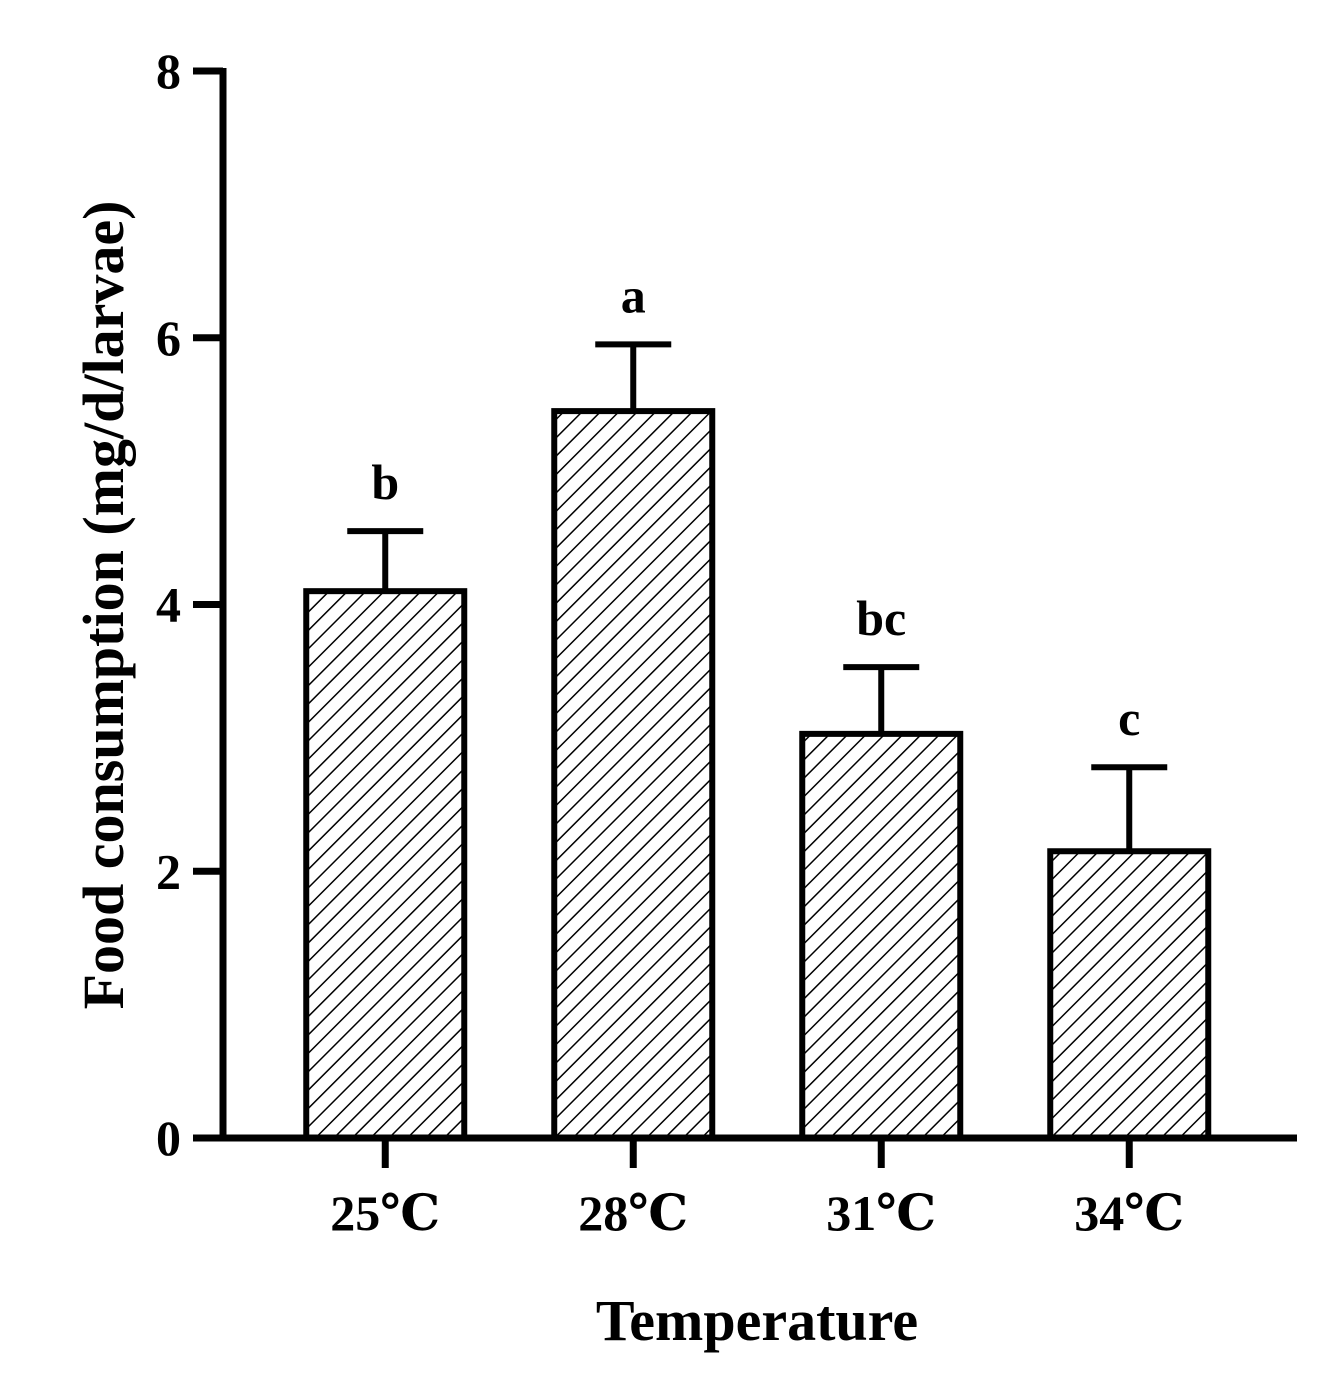 Image resolution: width=1326 pixels, height=1386 pixels. What do you see at coordinates (189, 604) in the screenshot?
I see `y-axis-ticks: 0 2 4 6 8` at bounding box center [189, 604].